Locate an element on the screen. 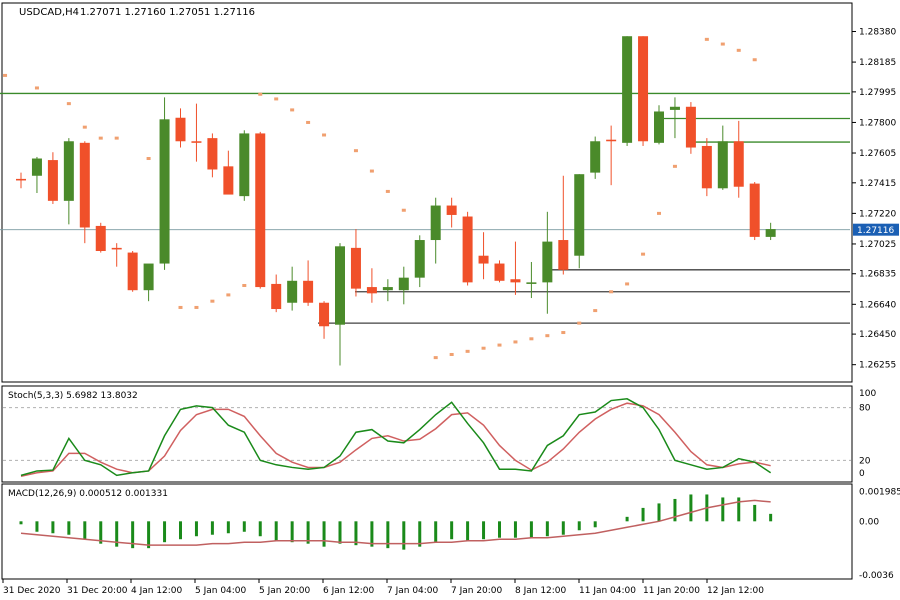  price-label-1: 1.28185 is located at coordinates (877, 63).